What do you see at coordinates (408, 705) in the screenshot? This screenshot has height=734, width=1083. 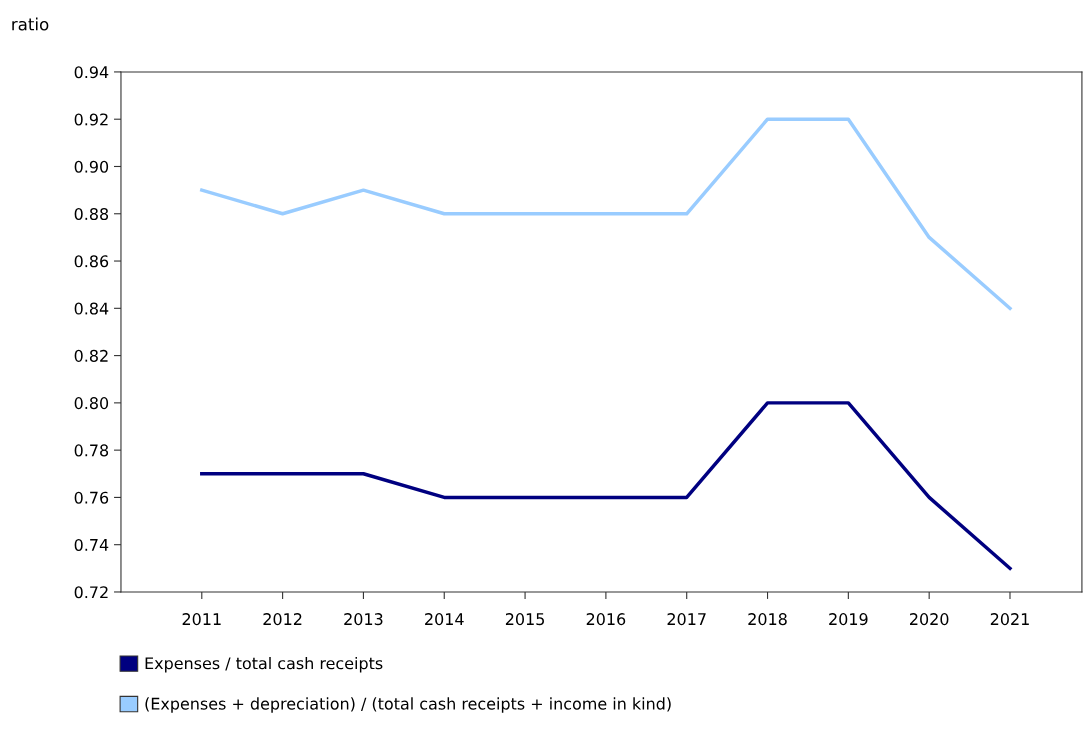 I see `legend-label: (Expenses + depreciation) / (total cash receipts + income in kind)` at bounding box center [408, 705].